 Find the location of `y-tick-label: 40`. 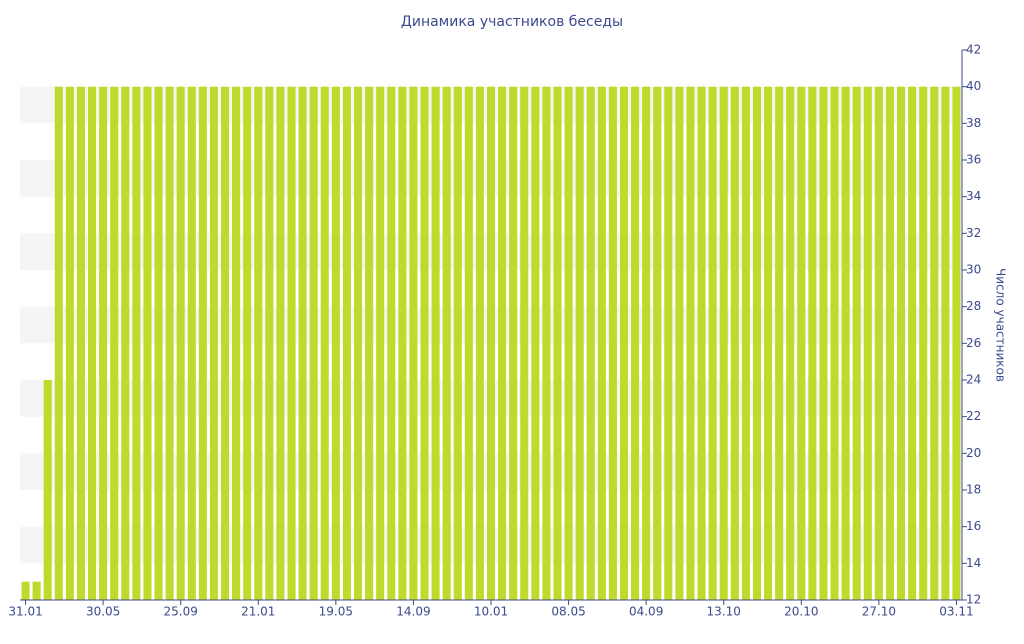

y-tick-label: 40 is located at coordinates (973, 86).